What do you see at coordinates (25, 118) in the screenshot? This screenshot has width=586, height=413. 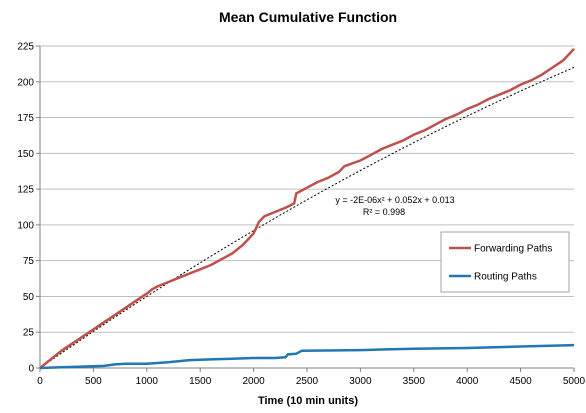 I see `y-tick-label: 175` at bounding box center [25, 118].